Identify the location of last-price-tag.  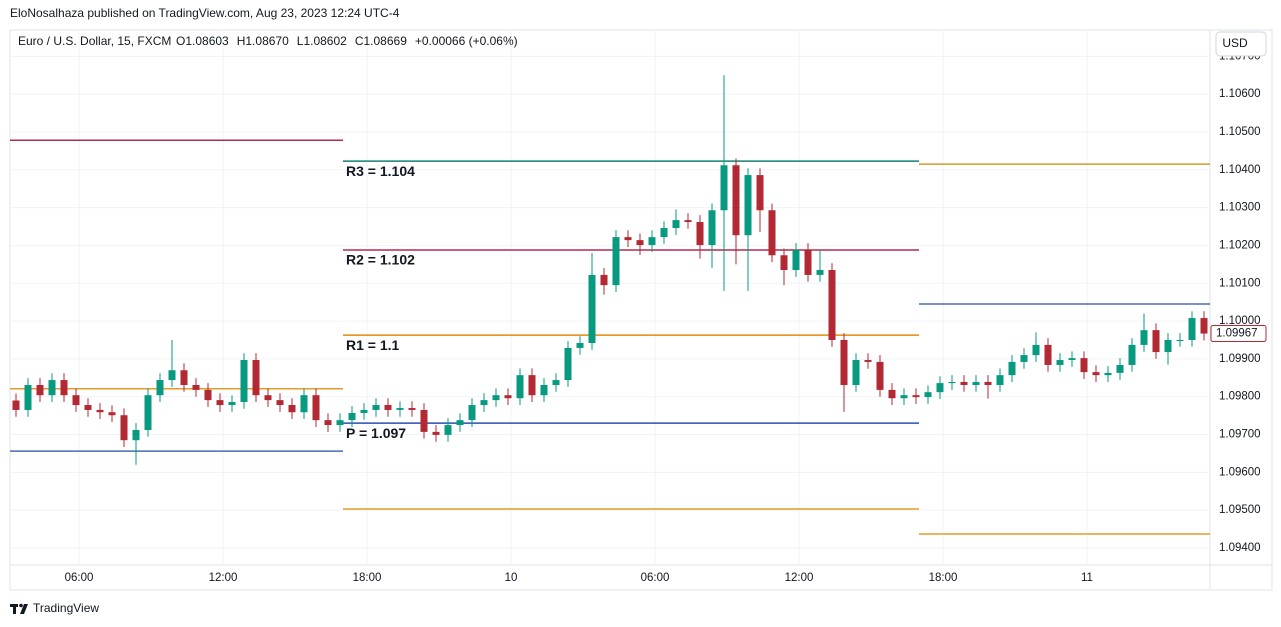
(1238, 334).